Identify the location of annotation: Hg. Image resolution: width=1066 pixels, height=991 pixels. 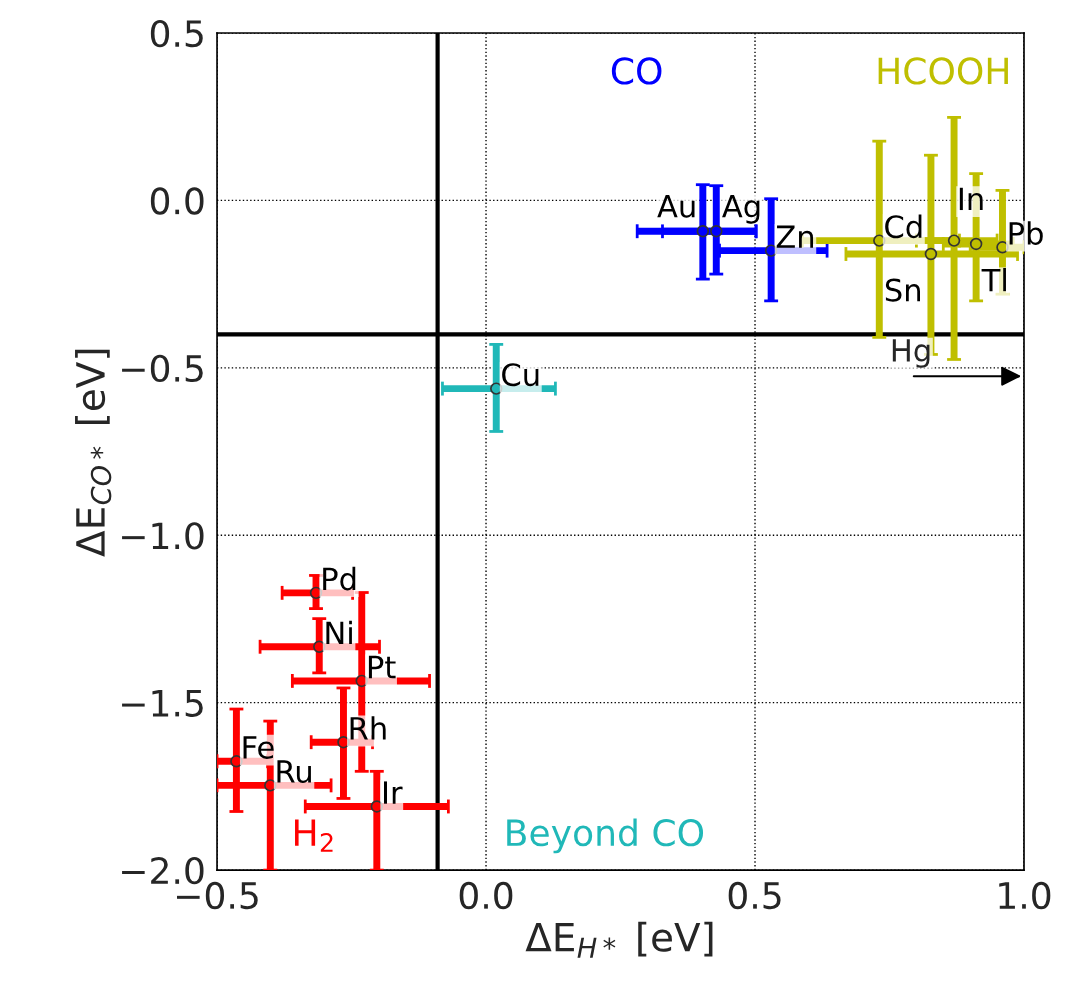
(911, 353).